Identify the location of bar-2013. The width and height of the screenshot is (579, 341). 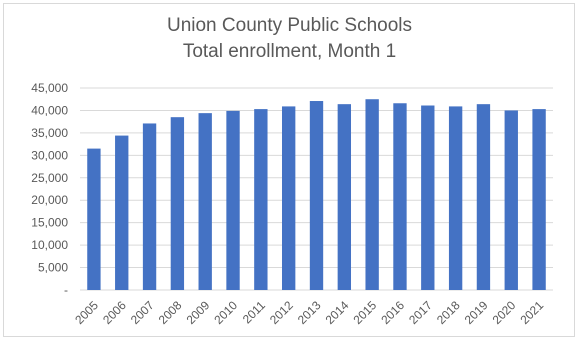
(316, 195).